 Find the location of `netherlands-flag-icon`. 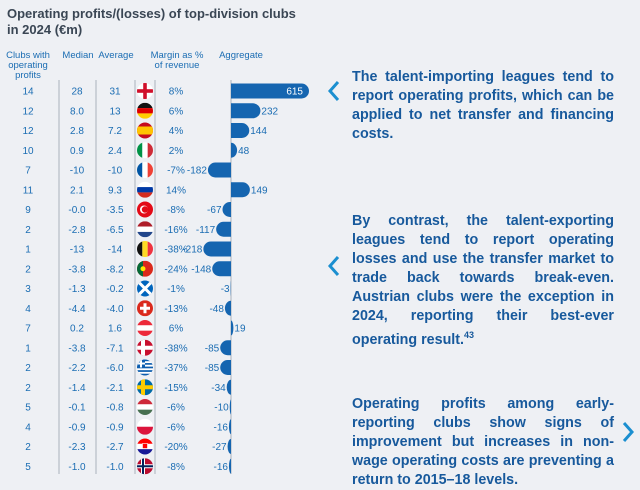

netherlands-flag-icon is located at coordinates (145, 229).